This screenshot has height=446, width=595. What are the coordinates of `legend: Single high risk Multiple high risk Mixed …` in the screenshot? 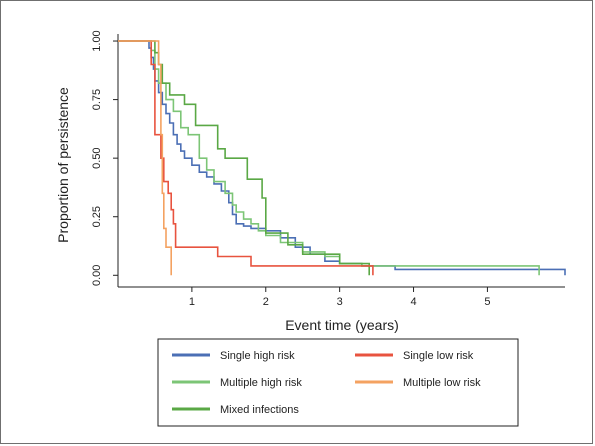 It's located at (338, 382).